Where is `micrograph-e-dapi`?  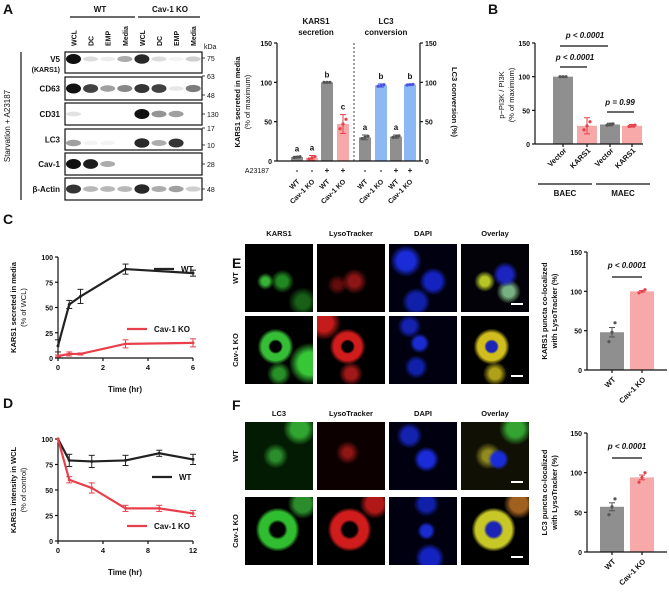 micrograph-e-dapi is located at coordinates (423, 278).